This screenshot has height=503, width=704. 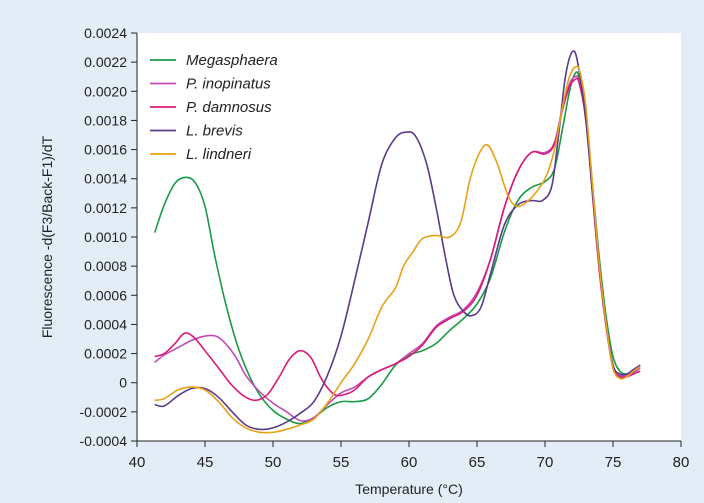 What do you see at coordinates (232, 60) in the screenshot?
I see `legend-label: Megasphaera` at bounding box center [232, 60].